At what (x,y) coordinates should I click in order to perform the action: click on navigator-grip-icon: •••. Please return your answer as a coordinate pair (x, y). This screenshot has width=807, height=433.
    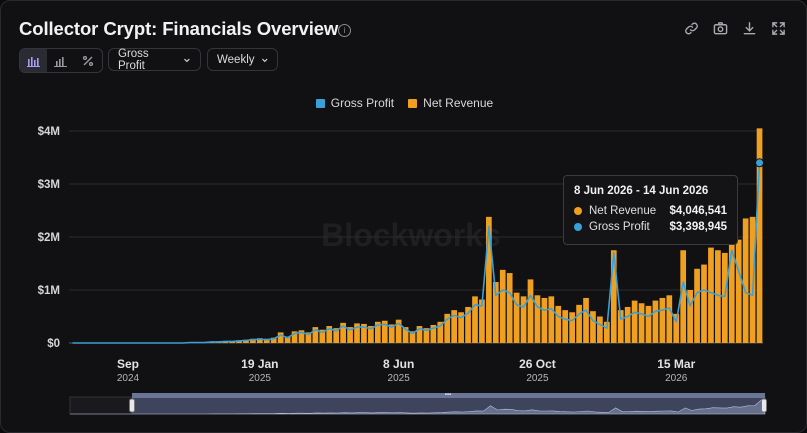
    Looking at the image, I should click on (448, 396).